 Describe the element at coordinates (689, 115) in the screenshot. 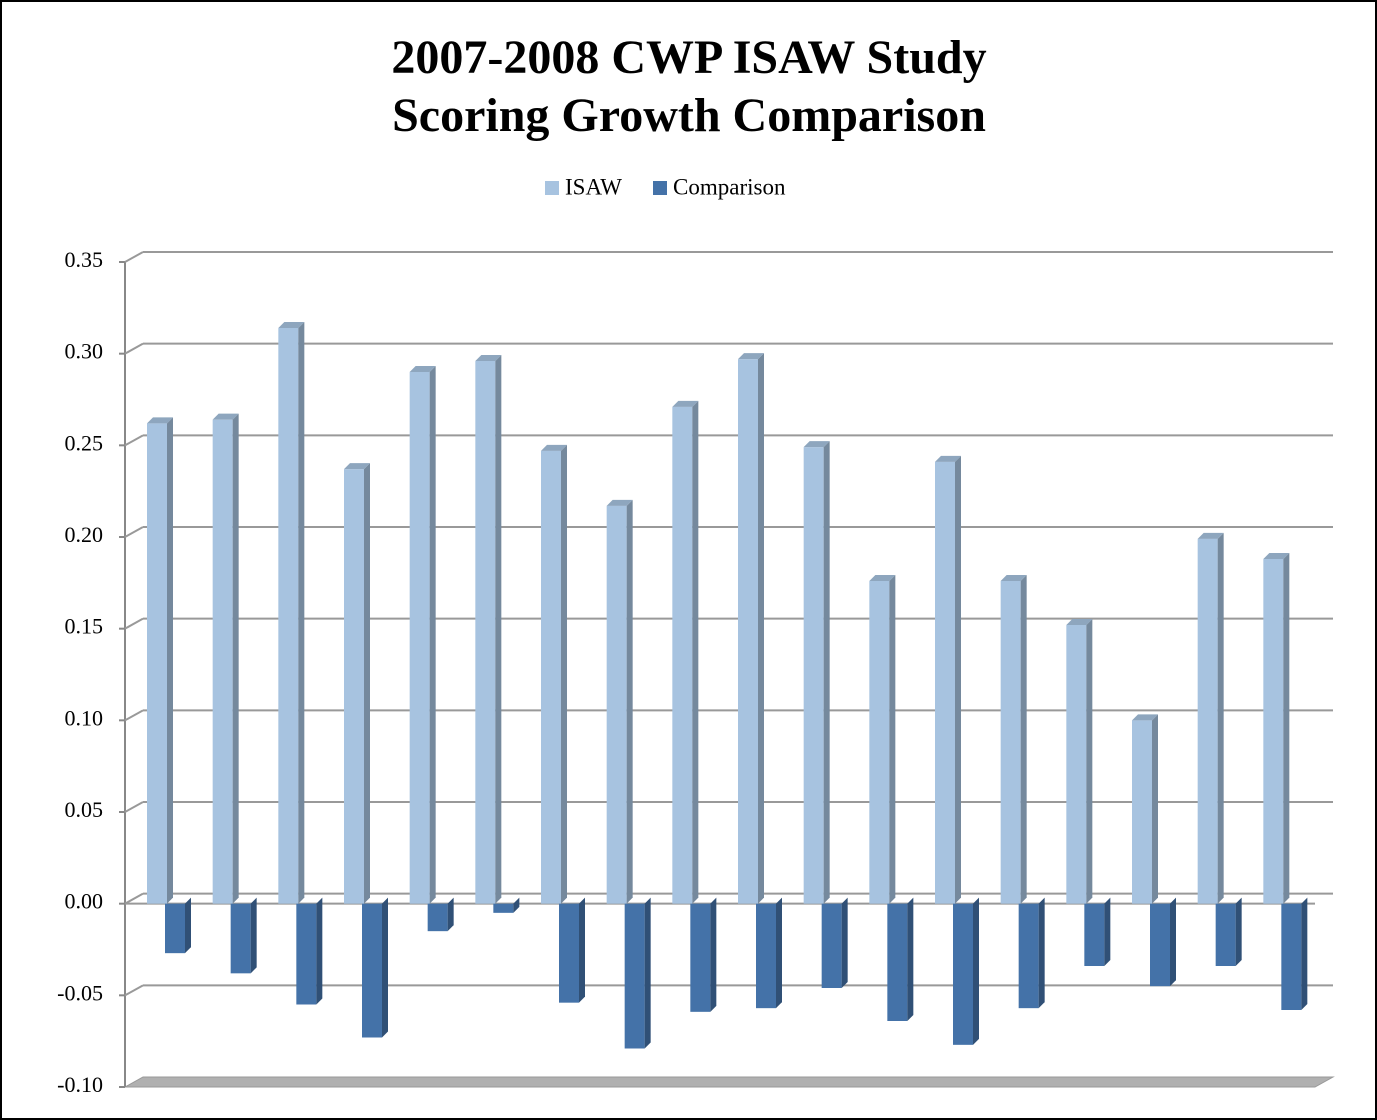

I see `chart-subtitle: Scoring Growth Comparison` at that location.